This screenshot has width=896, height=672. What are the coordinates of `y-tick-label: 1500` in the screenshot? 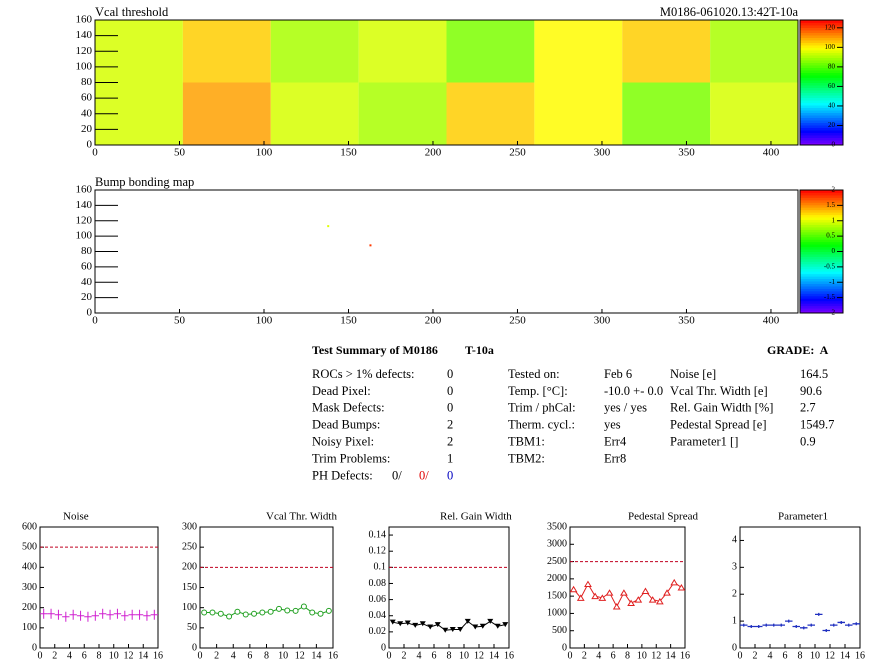 It's located at (557, 595).